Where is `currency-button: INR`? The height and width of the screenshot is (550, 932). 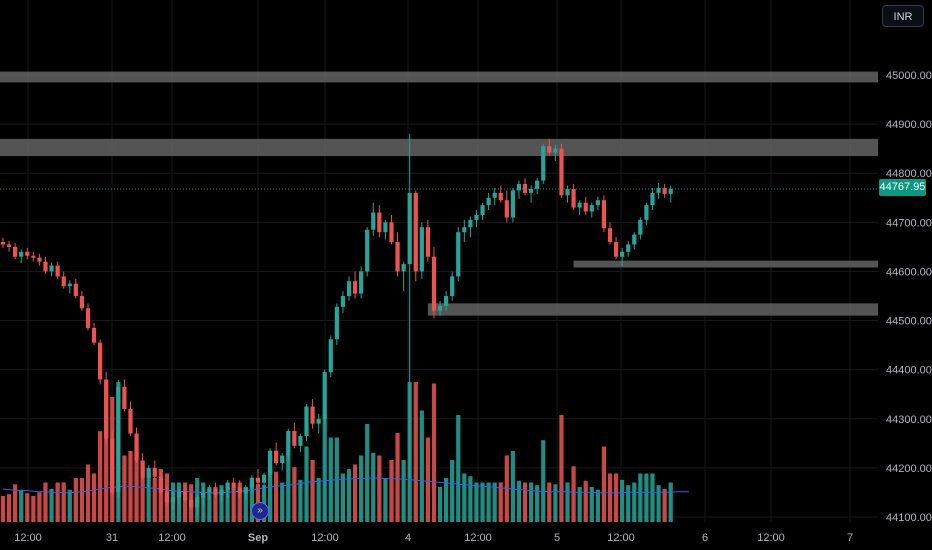
currency-button: INR is located at coordinates (903, 16).